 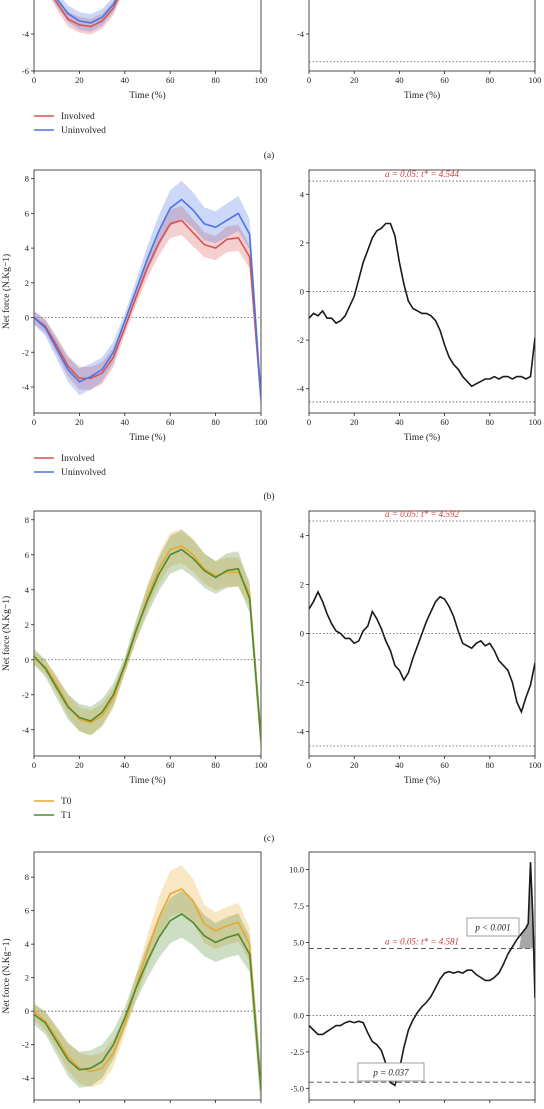 What do you see at coordinates (309, 765) in the screenshot?
I see `c-right-xtick-label: 0` at bounding box center [309, 765].